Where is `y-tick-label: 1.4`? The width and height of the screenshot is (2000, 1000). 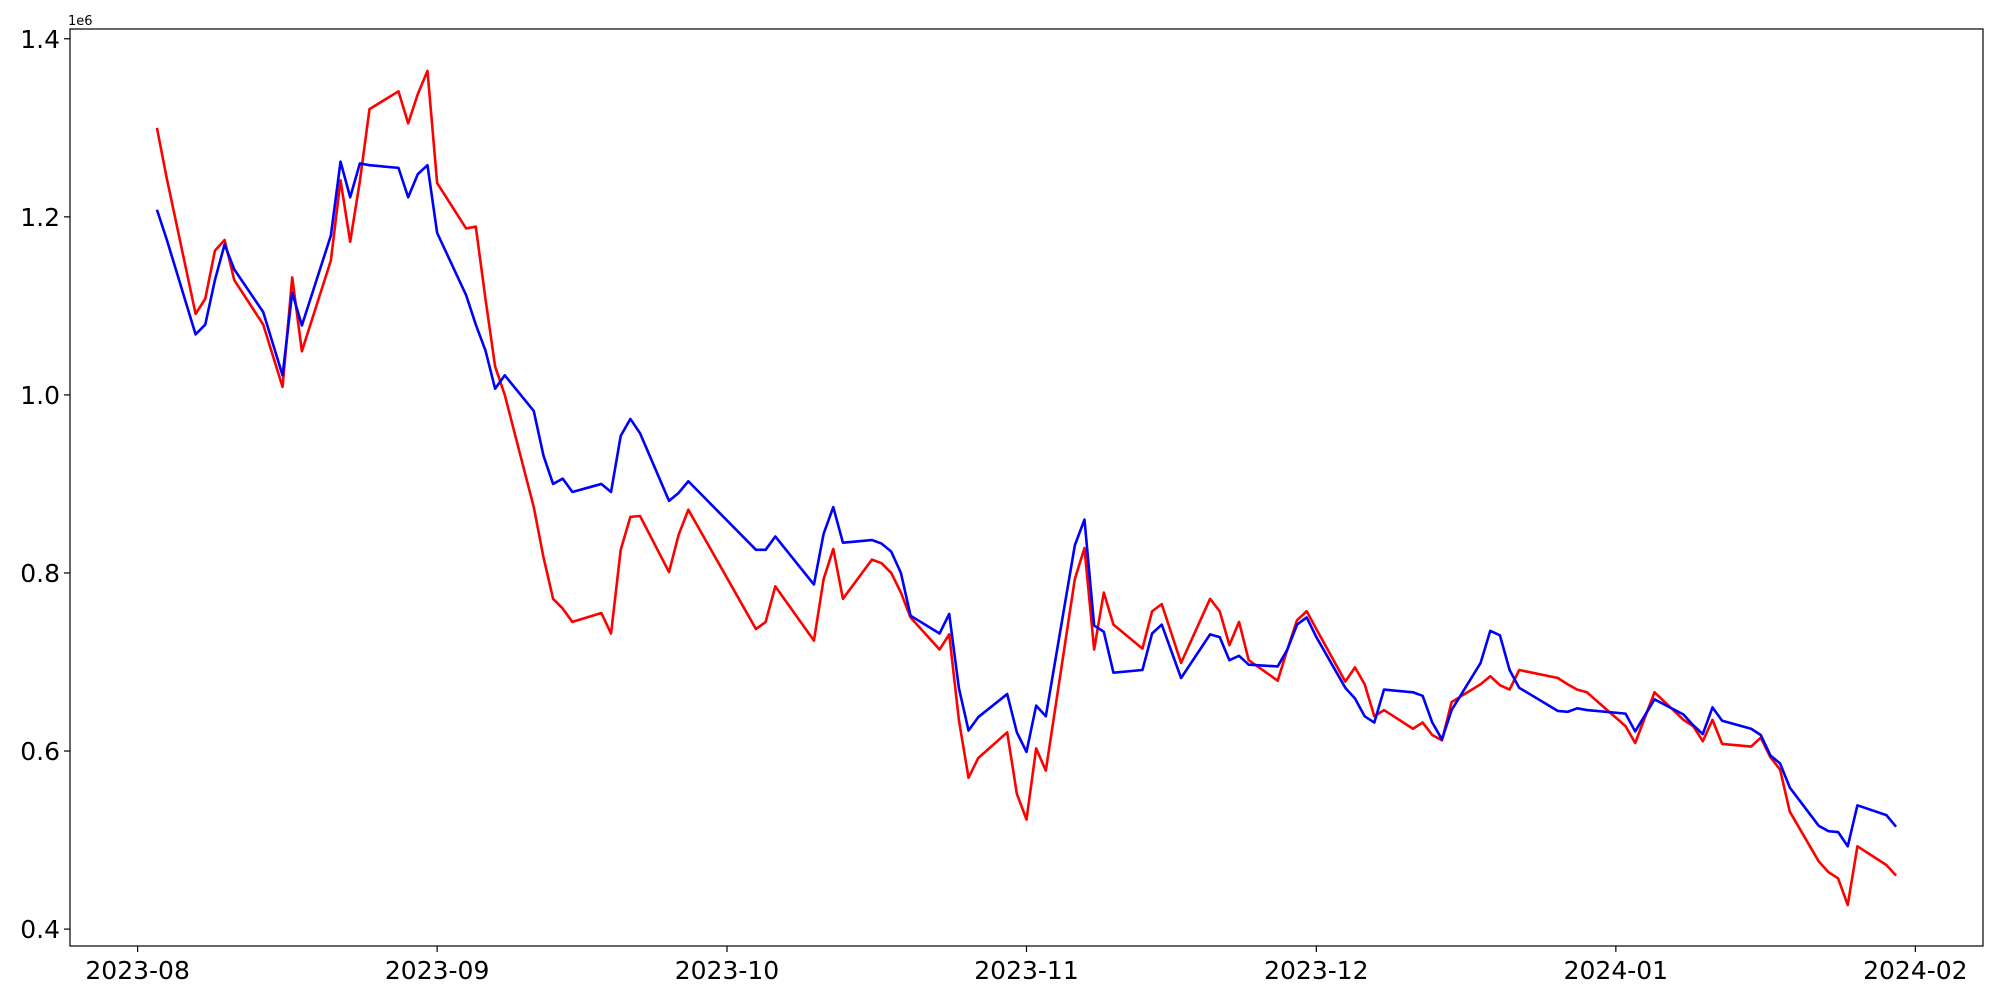
y-tick-label: 1.4 is located at coordinates (40, 39).